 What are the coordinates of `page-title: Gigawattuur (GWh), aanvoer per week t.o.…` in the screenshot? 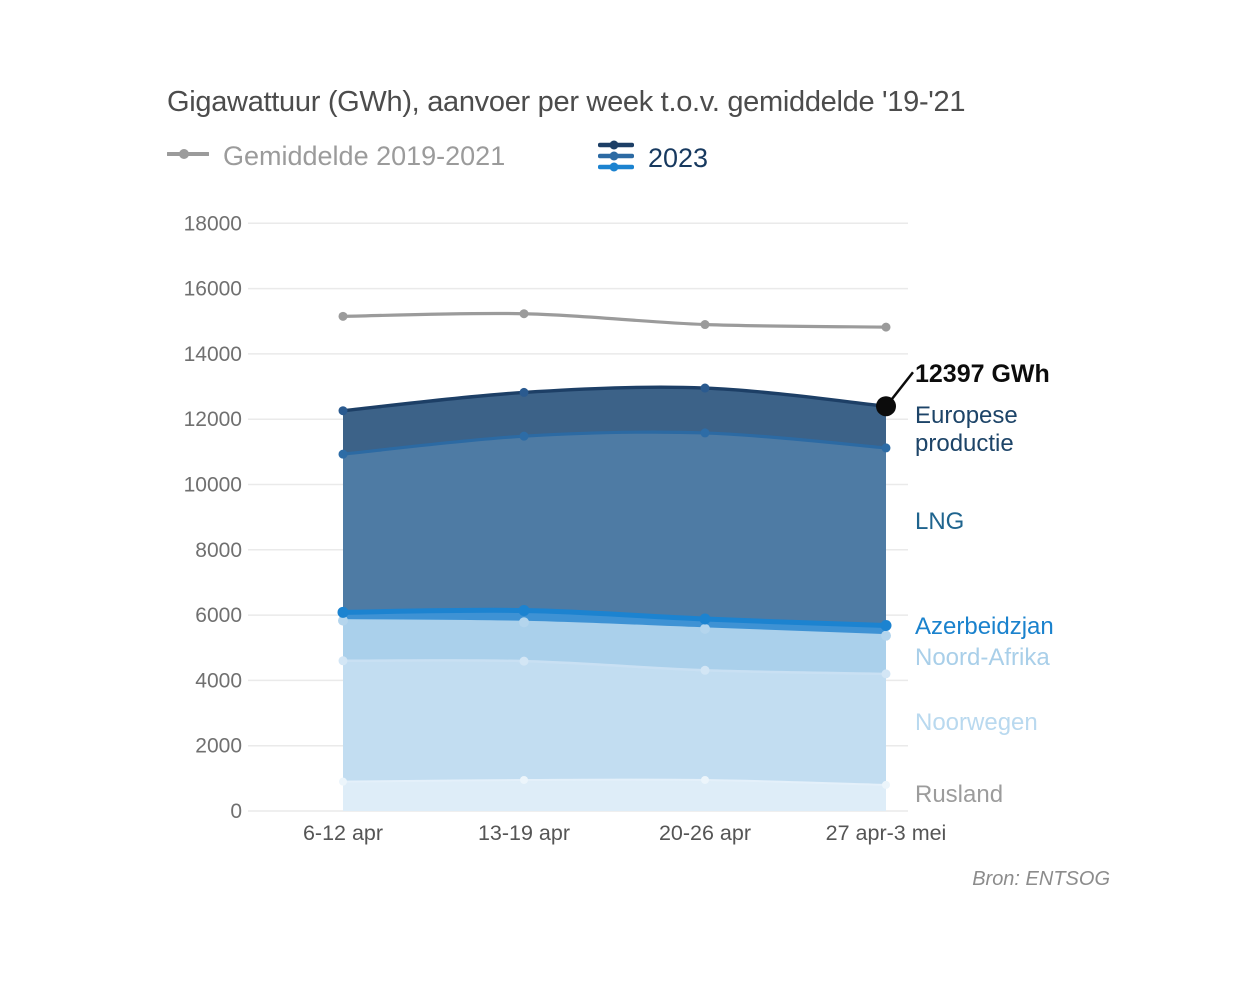 It's located at (566, 102).